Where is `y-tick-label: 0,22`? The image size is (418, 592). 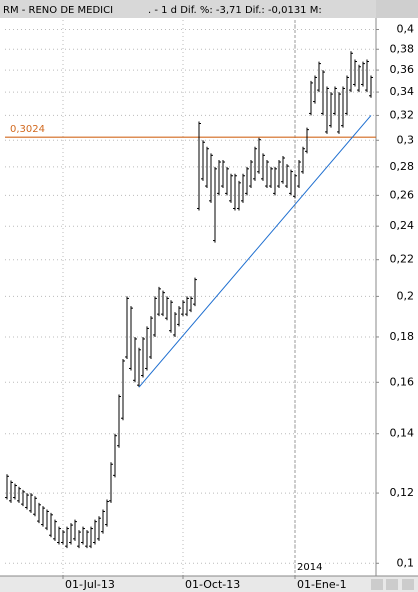 y-tick-label: 0,22 is located at coordinates (402, 259).